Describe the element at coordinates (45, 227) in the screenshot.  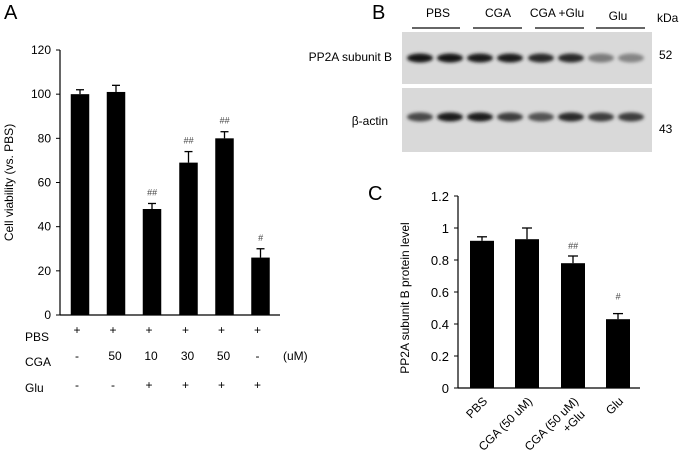
I see `y-tick-label: 40` at that location.